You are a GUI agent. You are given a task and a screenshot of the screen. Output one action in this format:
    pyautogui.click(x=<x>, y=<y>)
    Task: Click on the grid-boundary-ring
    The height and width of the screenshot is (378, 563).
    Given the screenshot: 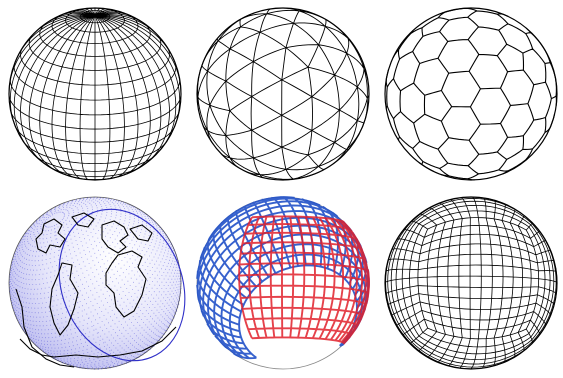 What is the action you would take?
    pyautogui.click(x=122, y=285)
    